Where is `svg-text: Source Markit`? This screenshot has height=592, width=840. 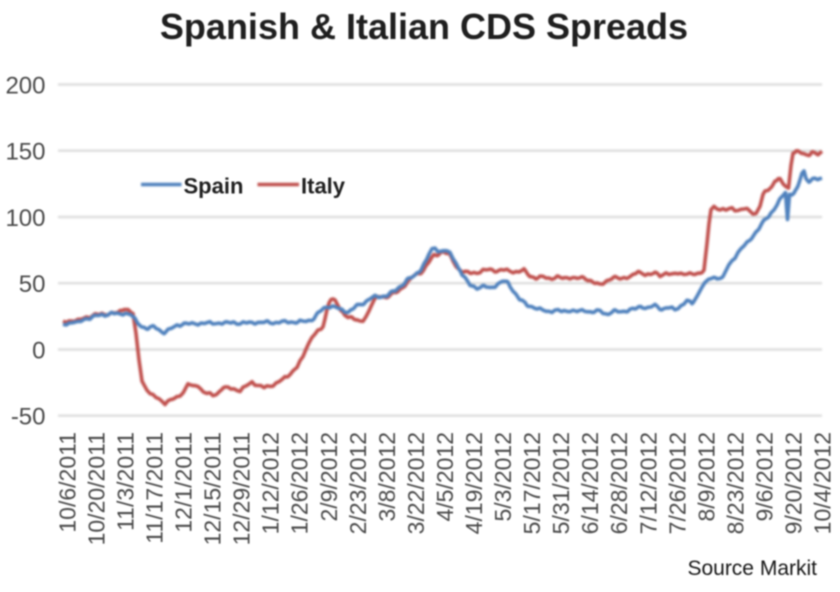 svg-text: Source Markit is located at coordinates (752, 568).